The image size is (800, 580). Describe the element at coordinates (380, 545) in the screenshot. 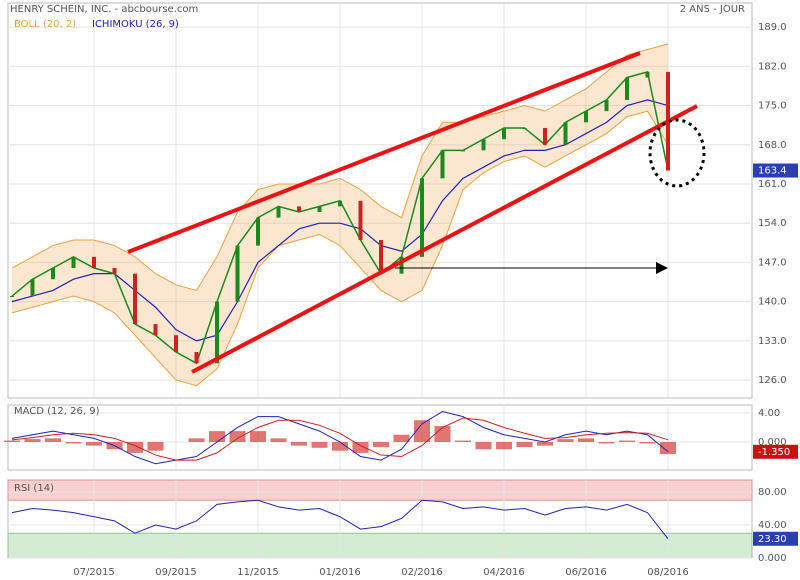

I see `oversold-zone` at that location.